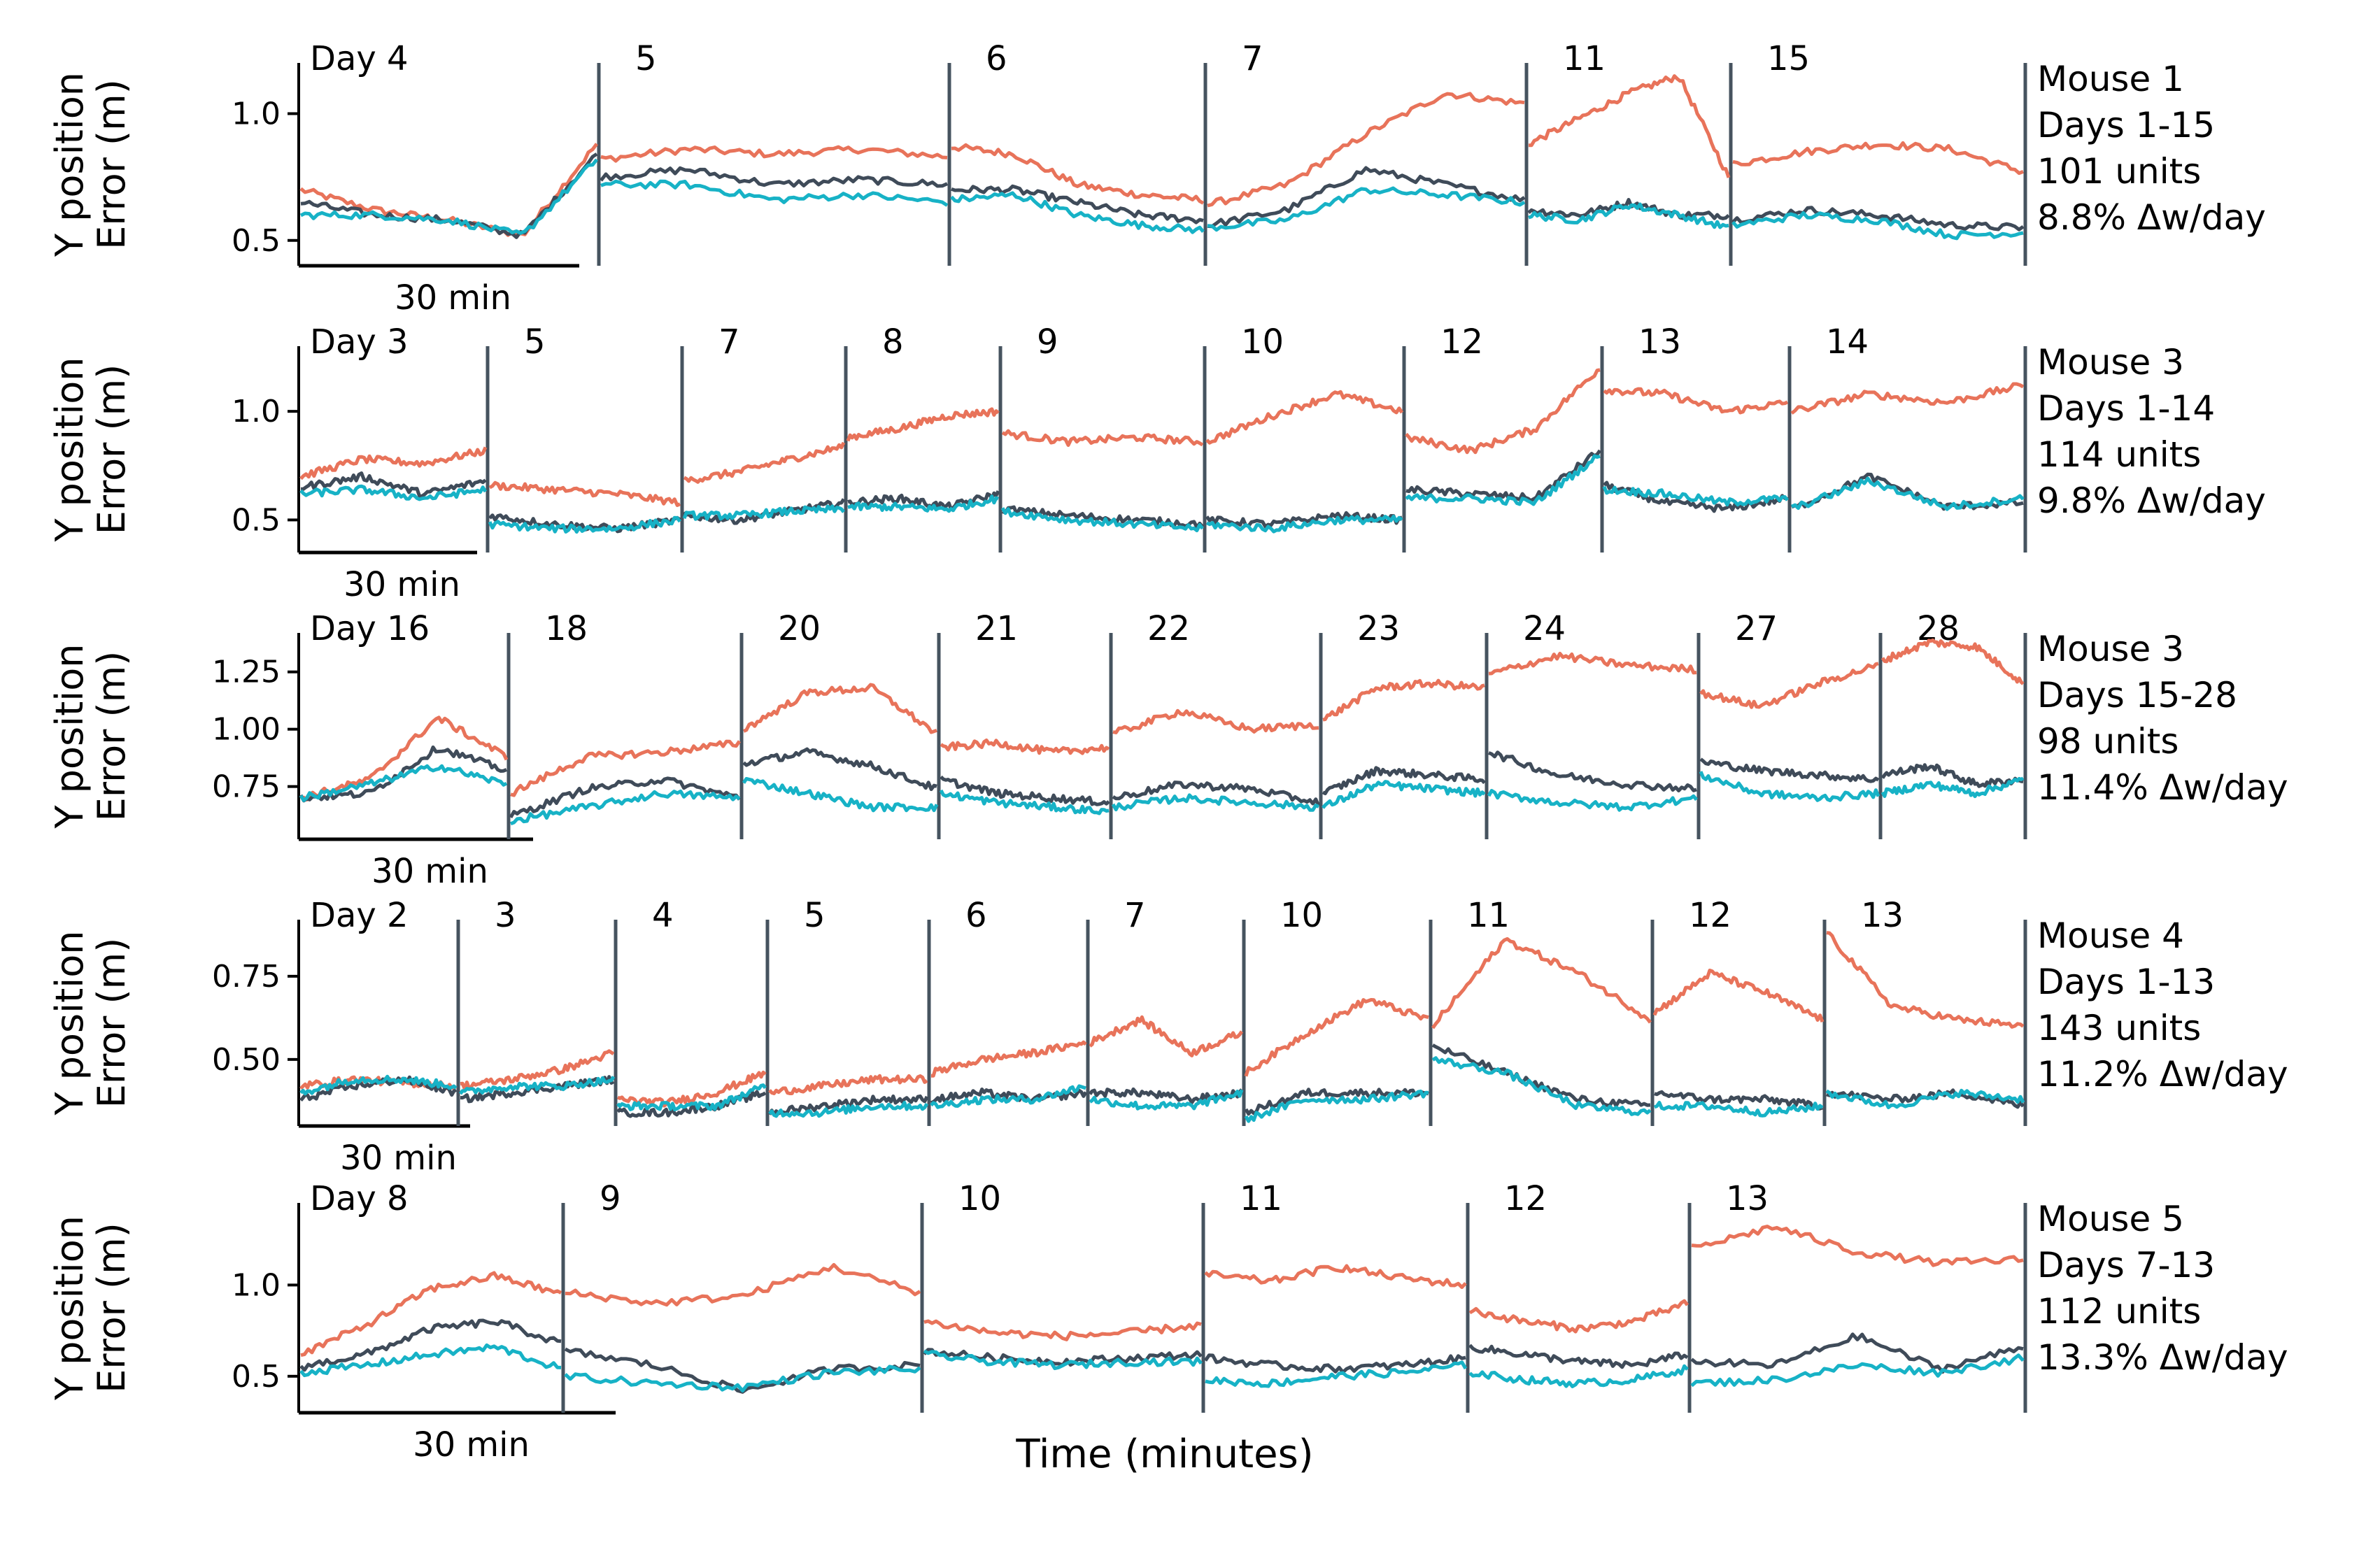  Describe the element at coordinates (976, 915) in the screenshot. I see `day-label: 6` at that location.